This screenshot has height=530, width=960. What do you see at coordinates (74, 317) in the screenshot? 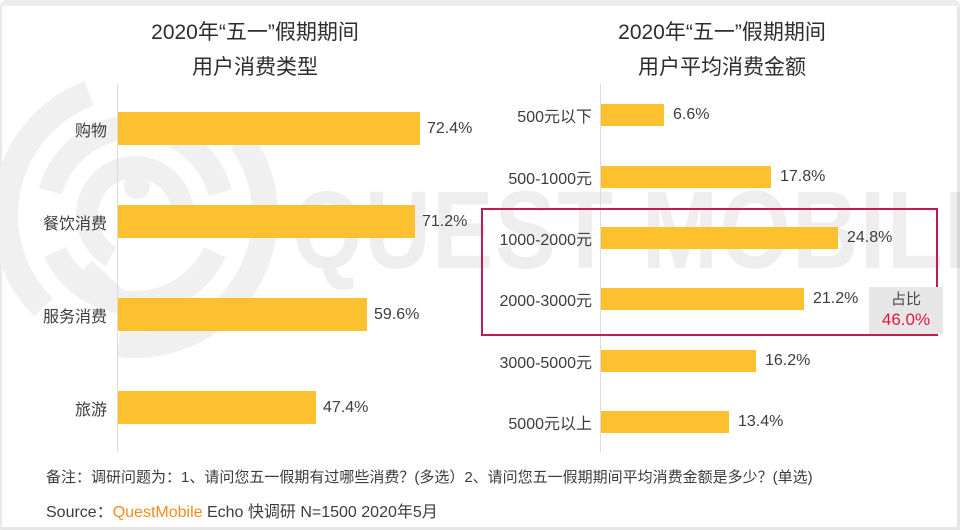
I see `category-label: 服务消费` at bounding box center [74, 317].